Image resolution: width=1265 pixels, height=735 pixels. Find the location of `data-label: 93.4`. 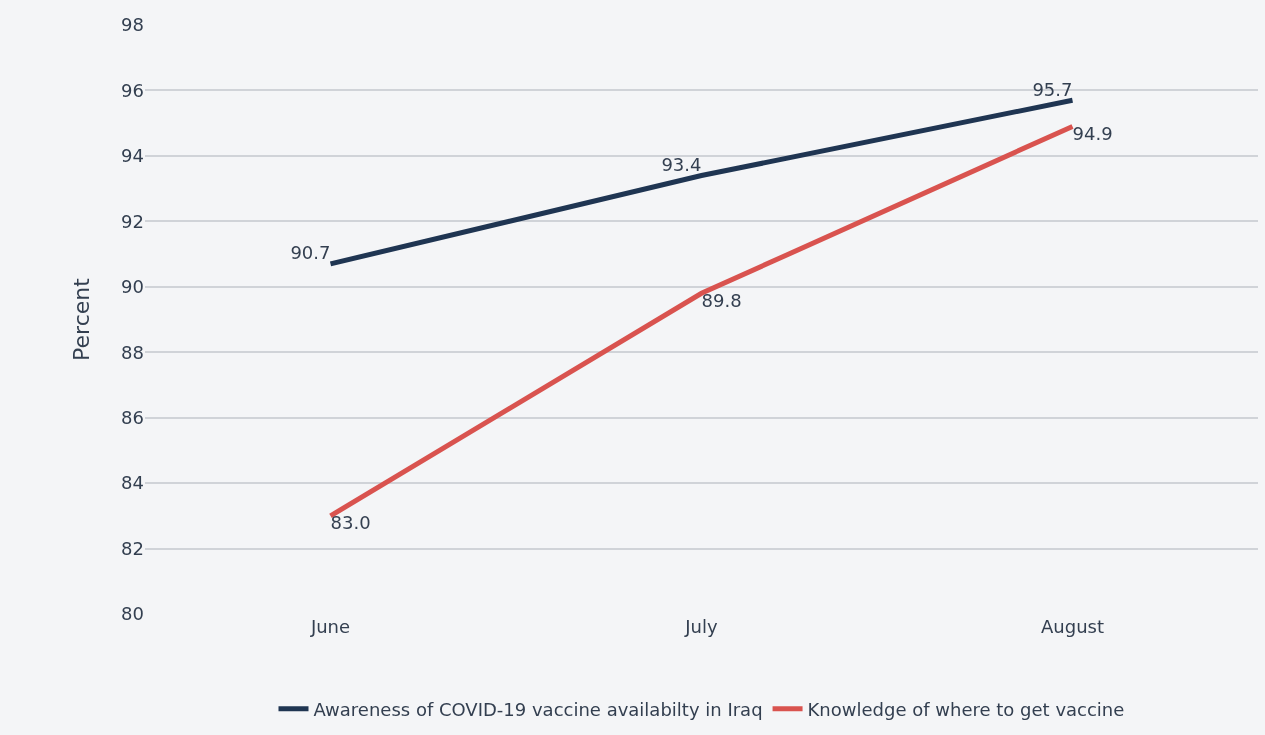

data-label: 93.4 is located at coordinates (681, 165).